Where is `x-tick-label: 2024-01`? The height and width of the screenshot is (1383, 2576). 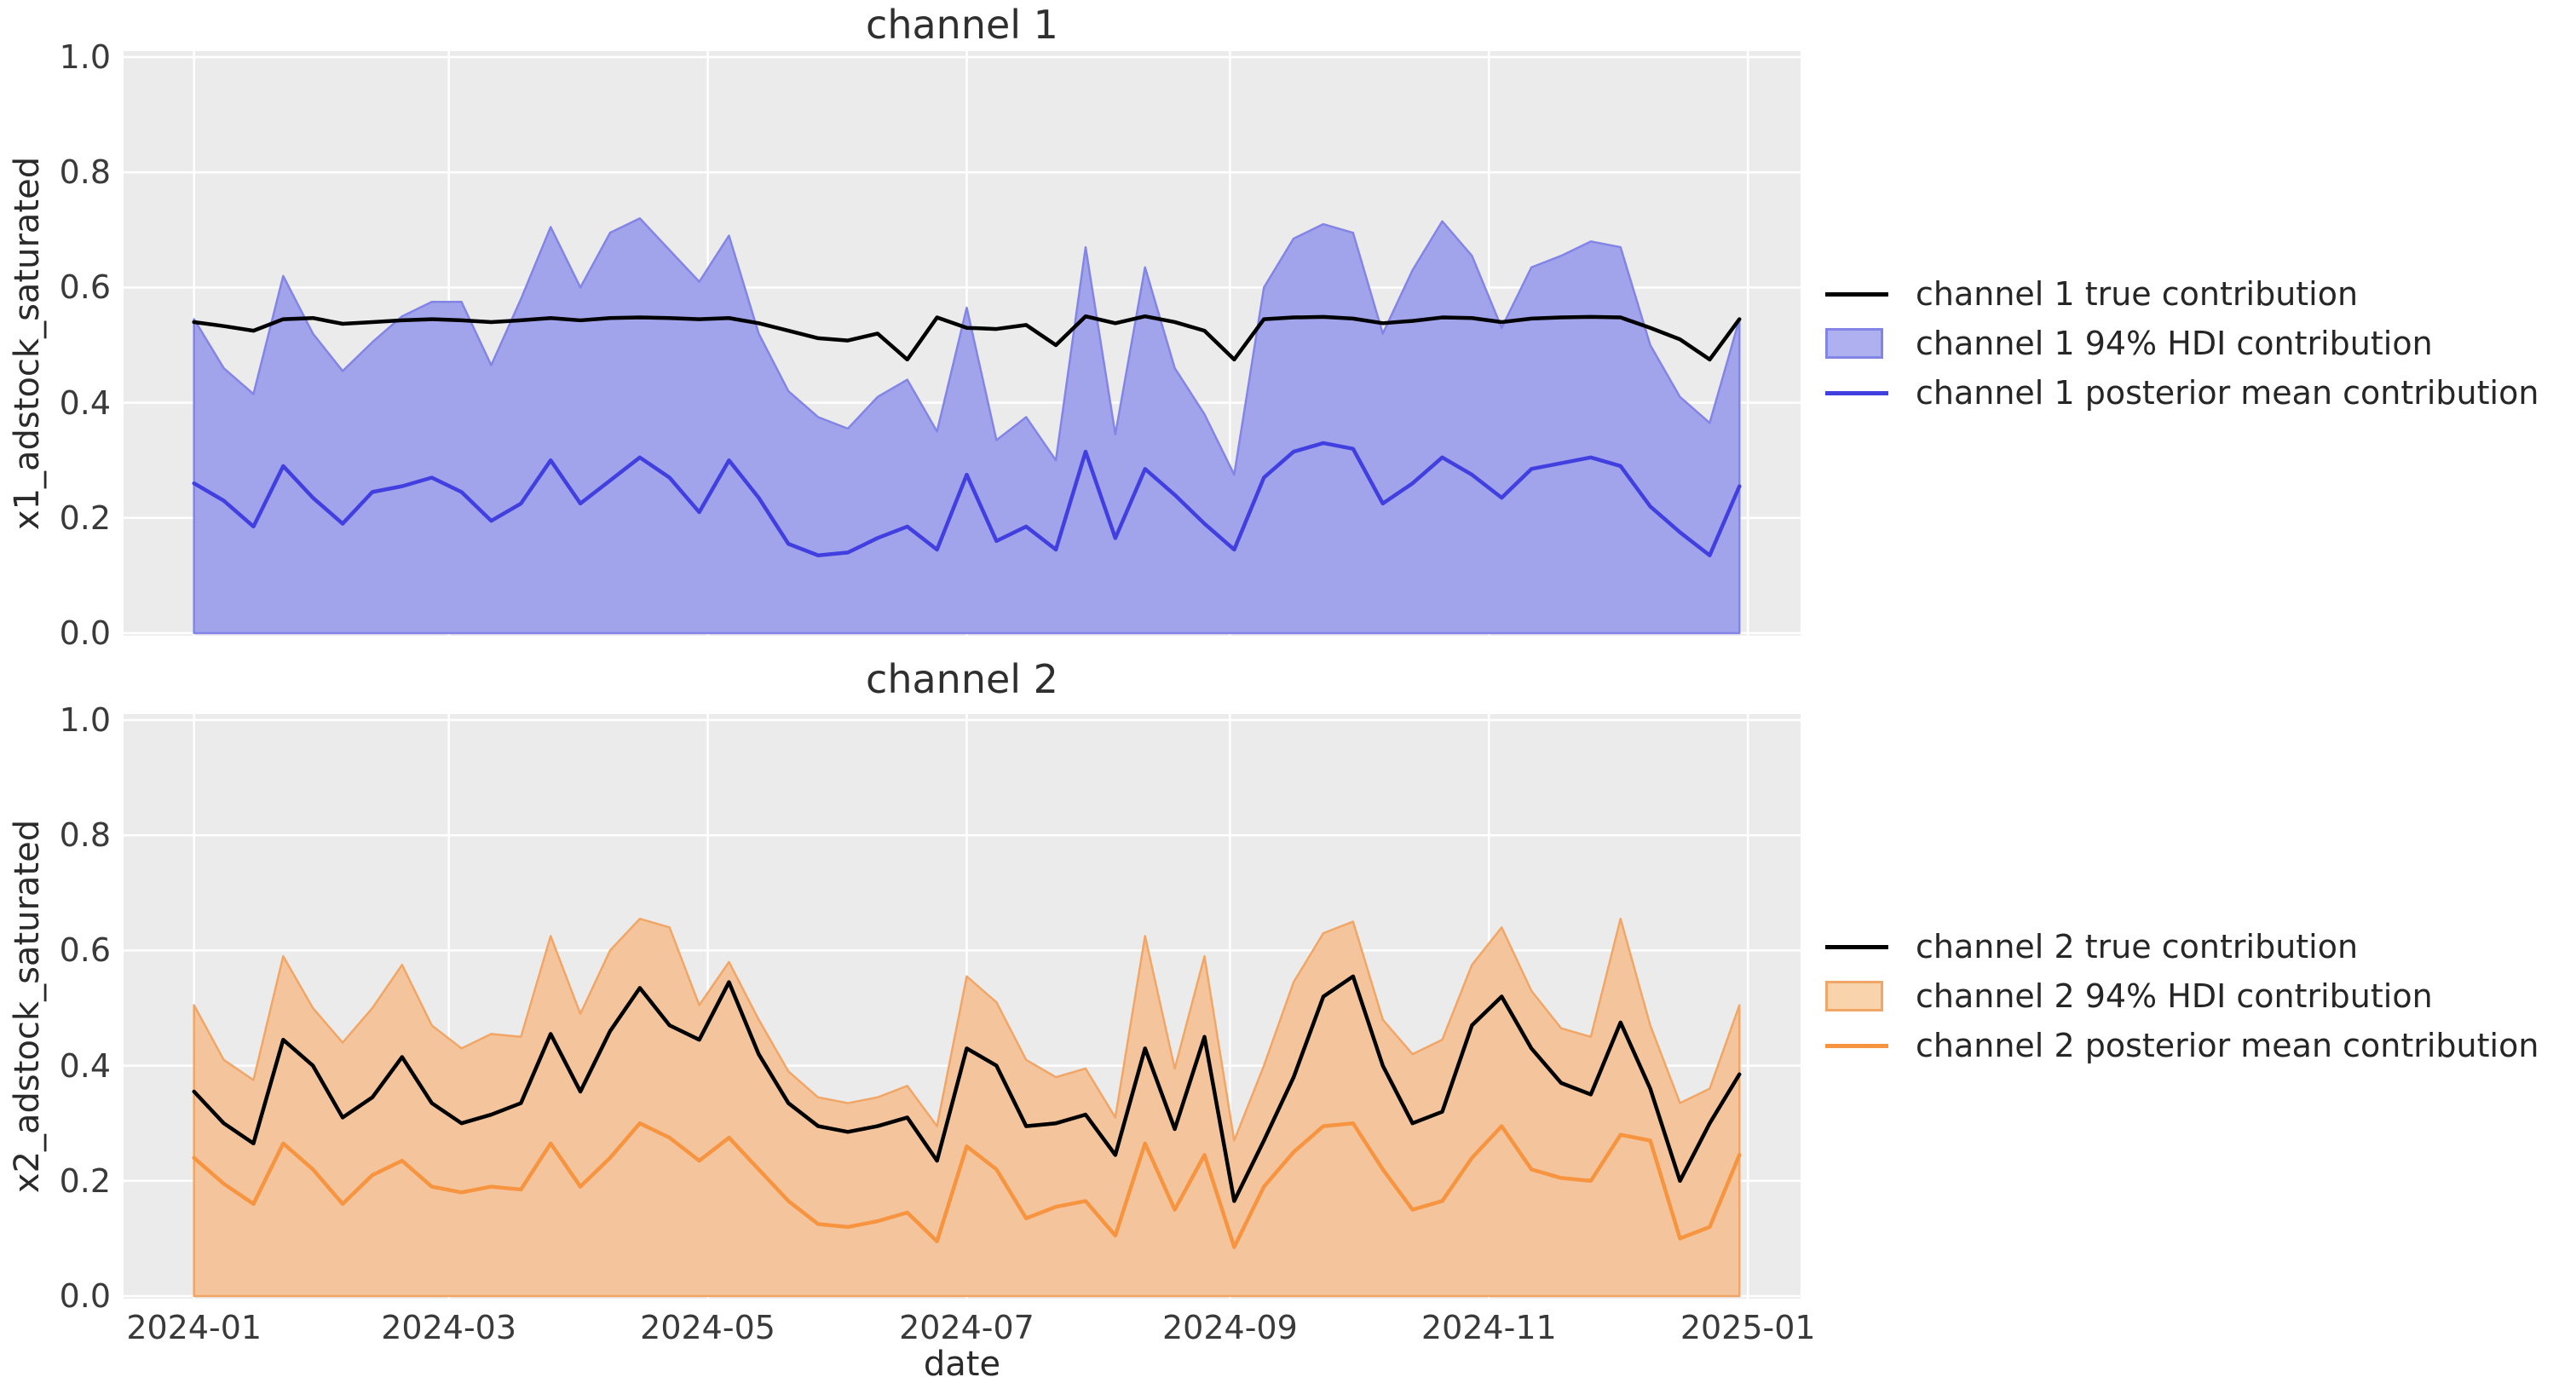
x-tick-label: 2024-01 is located at coordinates (194, 1327).